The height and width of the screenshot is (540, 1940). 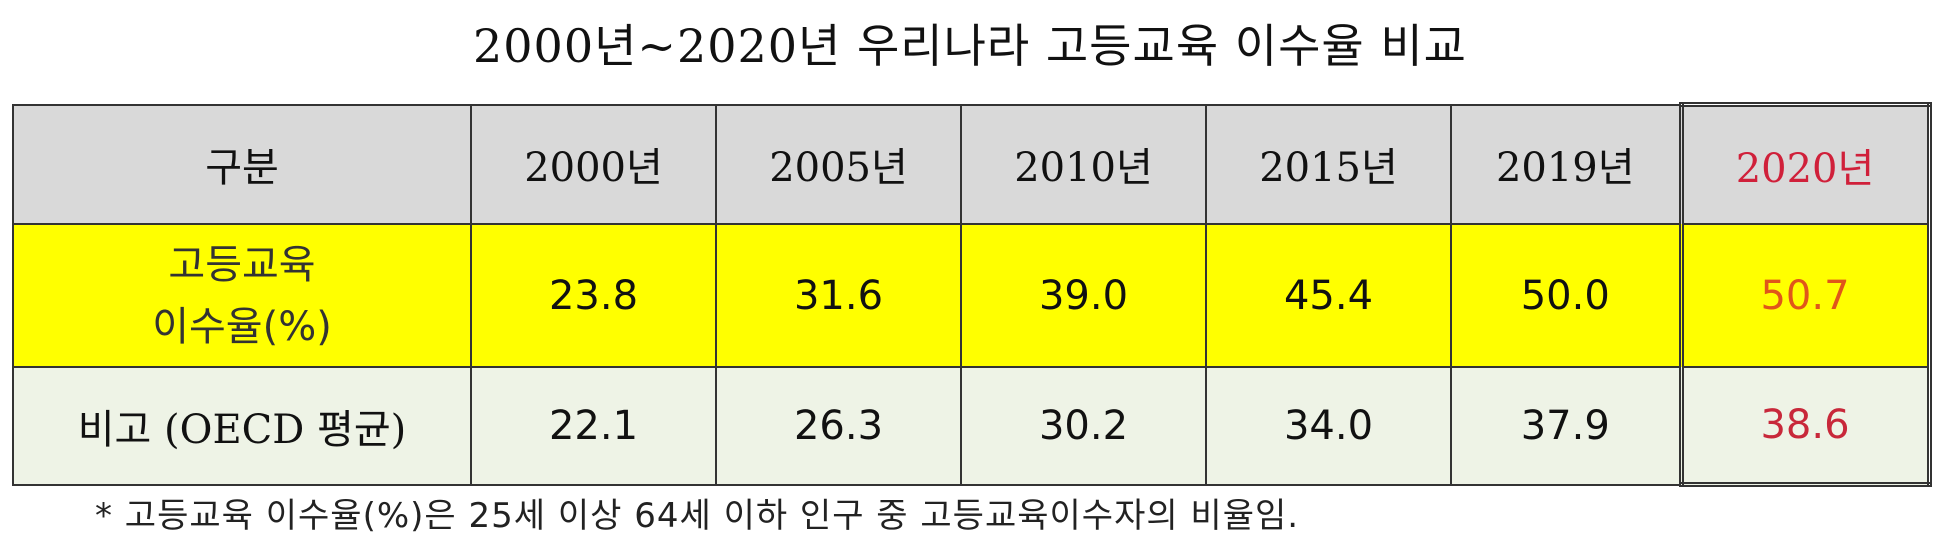 What do you see at coordinates (1083, 295) in the screenshot?
I see `cell: 39.0` at bounding box center [1083, 295].